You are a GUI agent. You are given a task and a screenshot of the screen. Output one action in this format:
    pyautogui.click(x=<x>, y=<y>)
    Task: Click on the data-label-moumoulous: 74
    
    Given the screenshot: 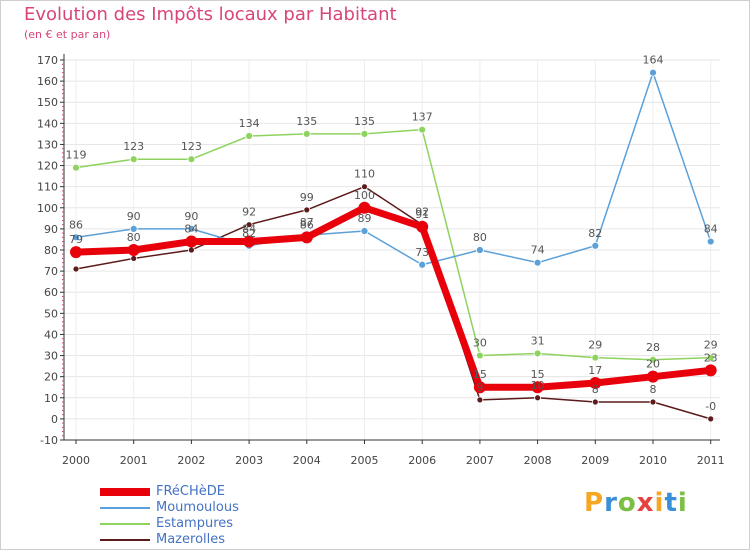 What is the action you would take?
    pyautogui.click(x=538, y=250)
    